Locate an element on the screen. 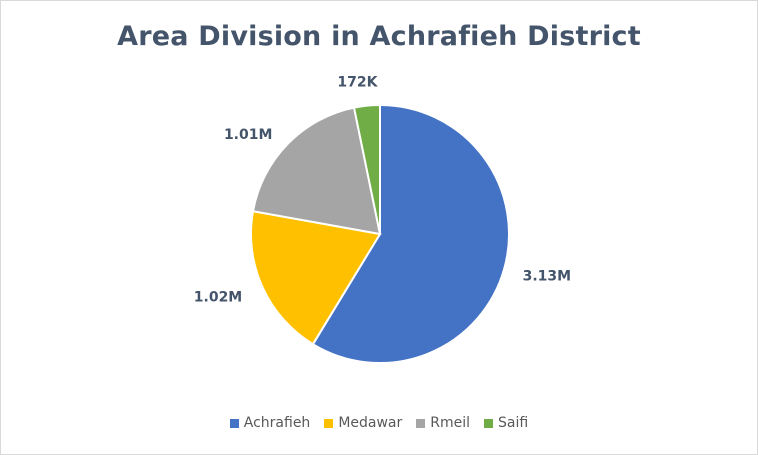 Image resolution: width=758 pixels, height=455 pixels. data-label-achrafieh: 3.13M is located at coordinates (547, 276).